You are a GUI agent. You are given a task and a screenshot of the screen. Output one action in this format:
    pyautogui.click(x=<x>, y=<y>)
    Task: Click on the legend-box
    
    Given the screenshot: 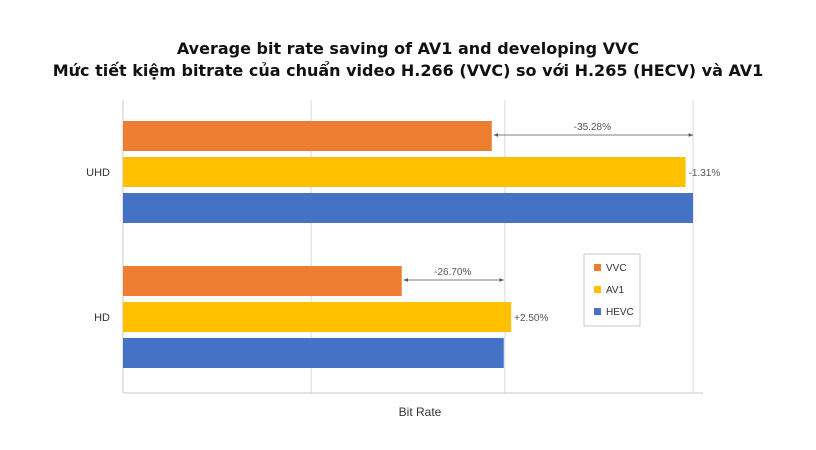 What is the action you would take?
    pyautogui.click(x=612, y=290)
    